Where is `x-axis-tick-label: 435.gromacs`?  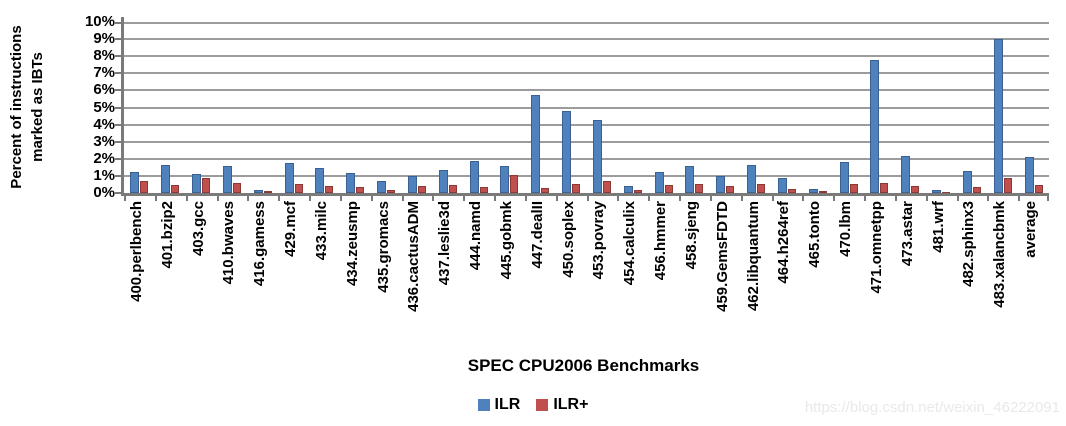
x-axis-tick-label: 435.gromacs is located at coordinates (383, 247).